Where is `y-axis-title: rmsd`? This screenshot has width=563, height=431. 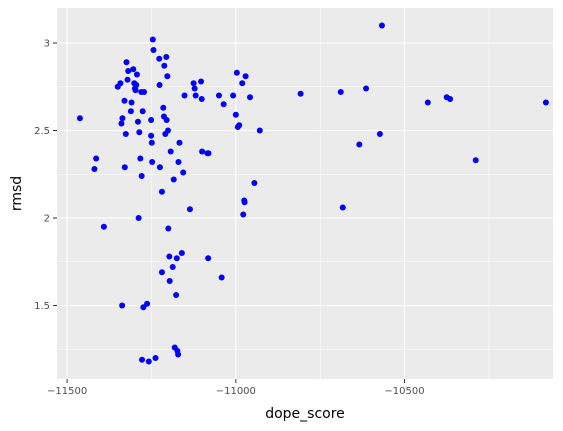 y-axis-title: rmsd is located at coordinates (17, 193).